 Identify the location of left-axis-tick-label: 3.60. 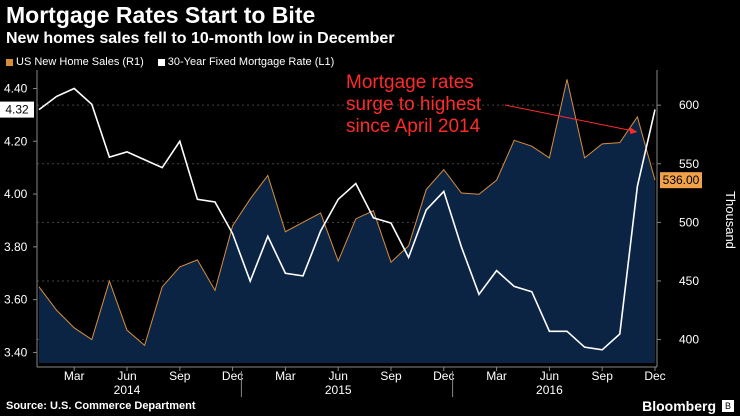
(16, 300).